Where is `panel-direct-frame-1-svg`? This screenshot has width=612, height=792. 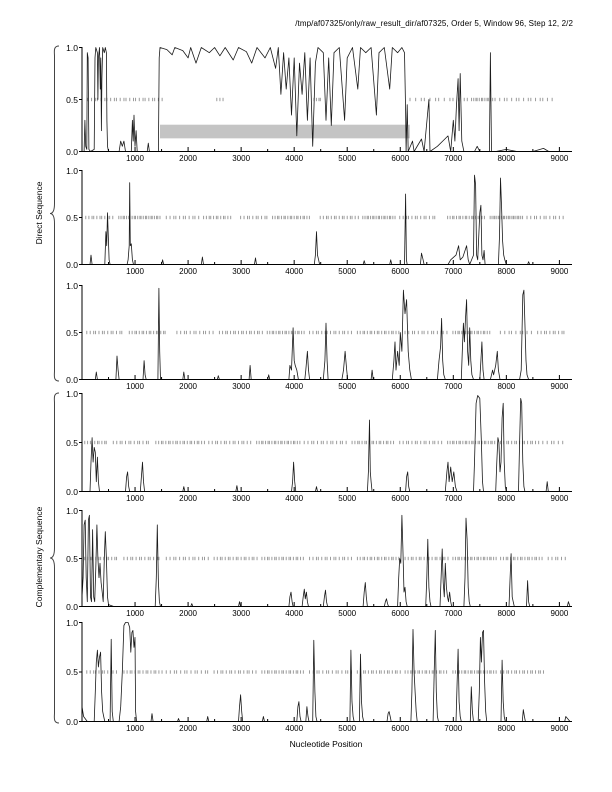 panel-direct-frame-1-svg is located at coordinates (325, 99).